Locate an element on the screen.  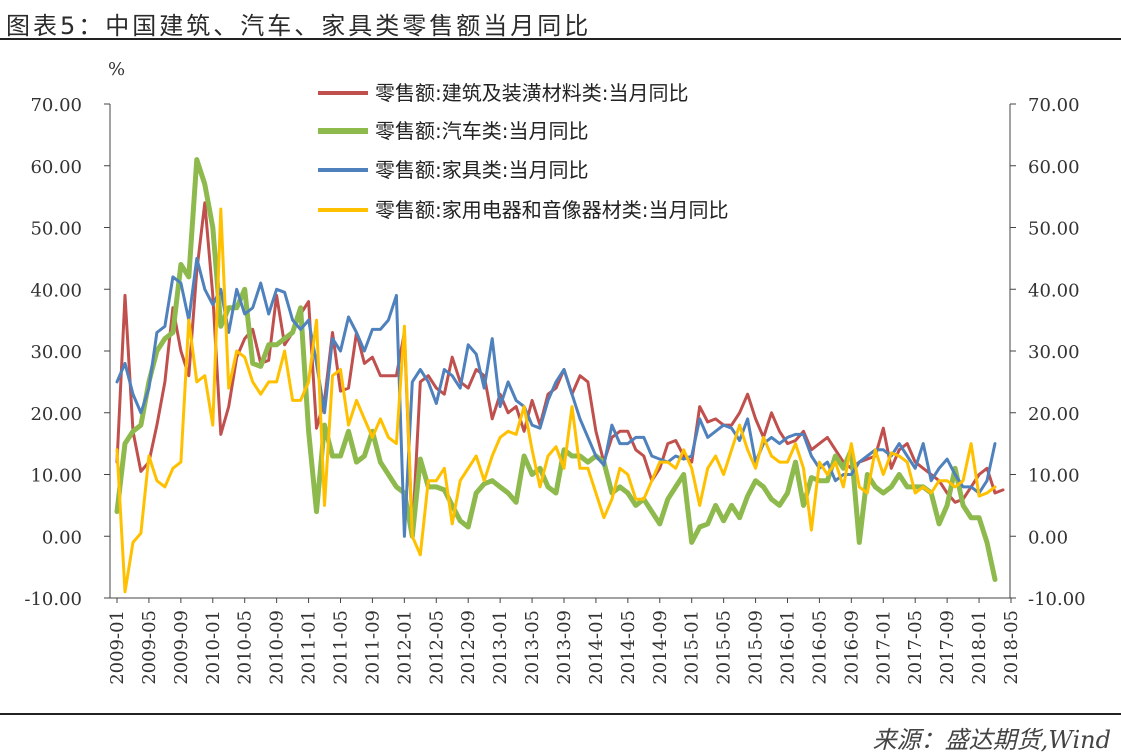
x-tick-label: 2012-09 is located at coordinates (468, 647).